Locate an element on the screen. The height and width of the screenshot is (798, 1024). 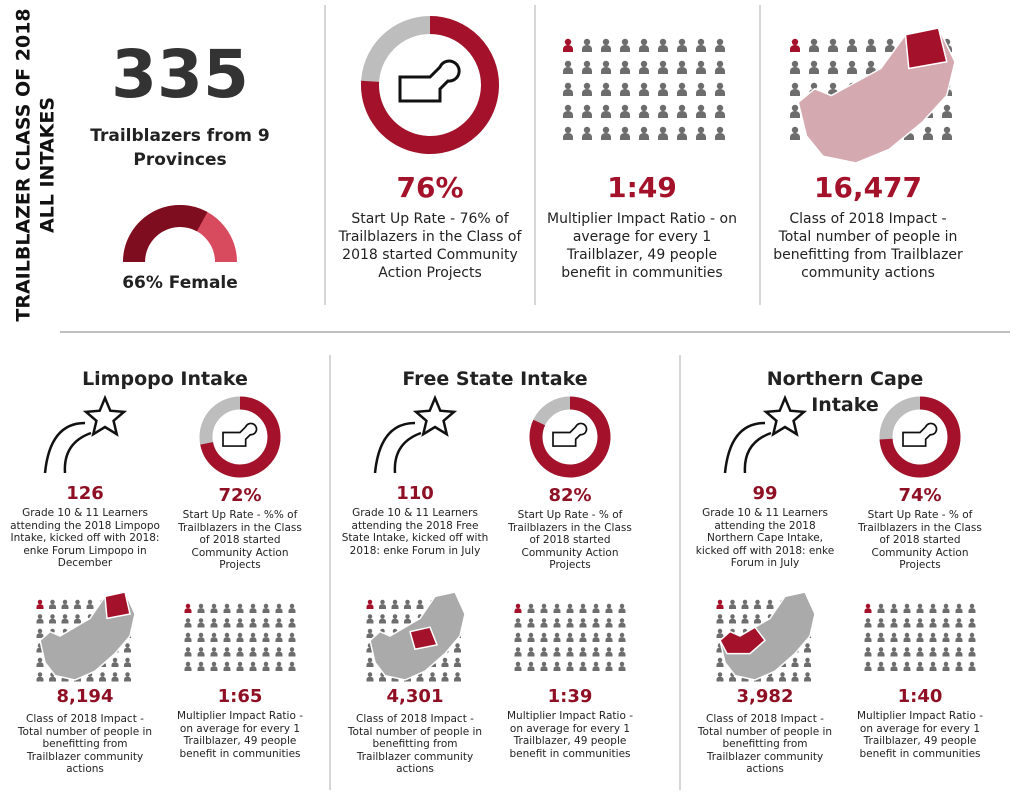
star-trail is located at coordinates (67, 447).